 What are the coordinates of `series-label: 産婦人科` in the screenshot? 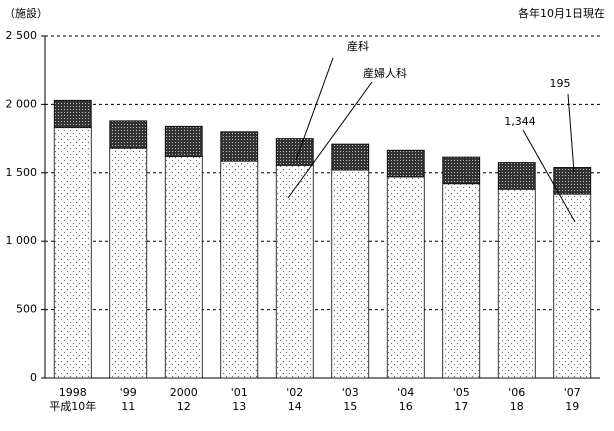 It's located at (385, 73).